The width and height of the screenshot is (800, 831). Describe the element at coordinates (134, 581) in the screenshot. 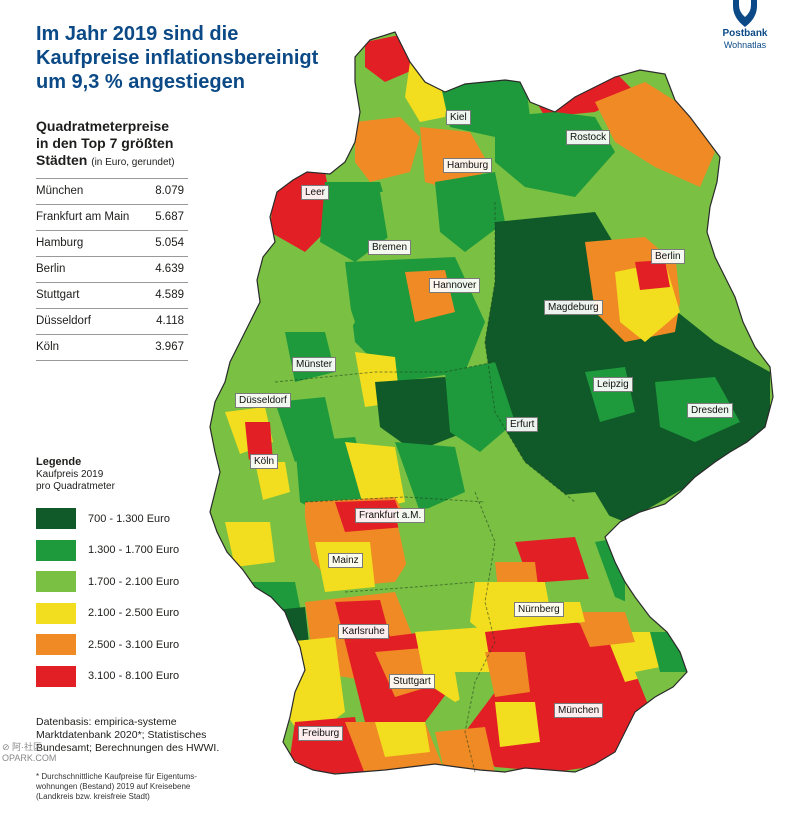

I see `legend-label: 1.700 - 2.100 Euro` at that location.